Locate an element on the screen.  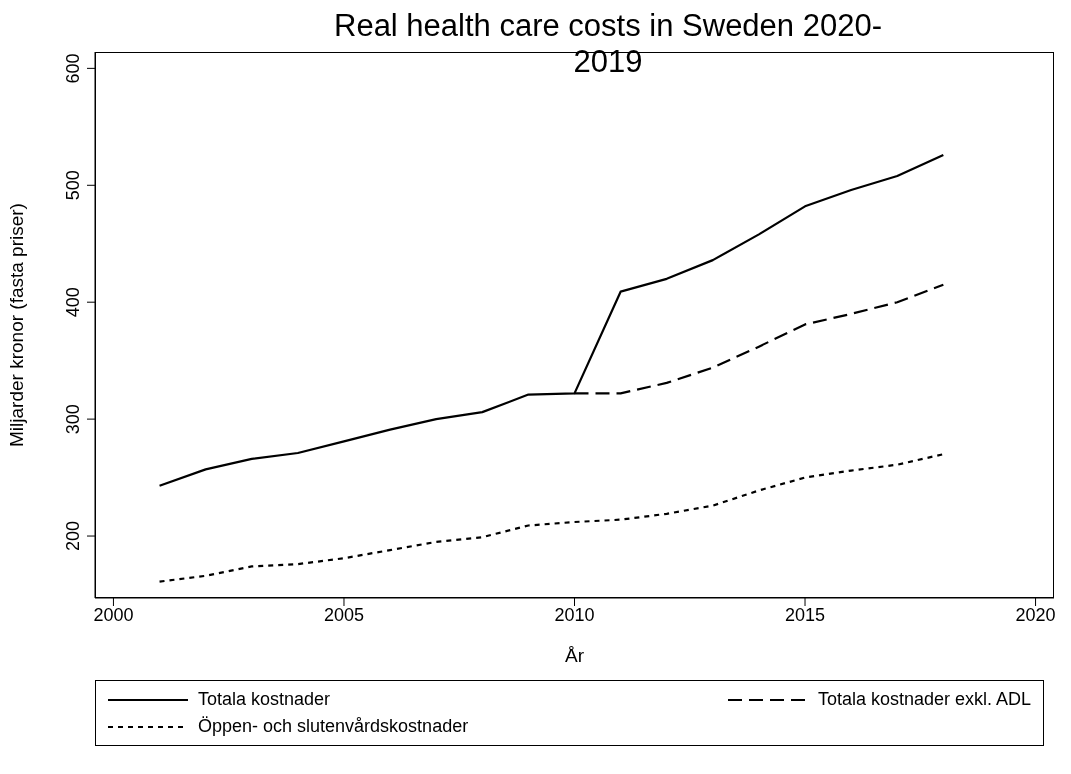
y-tick-label: 500 is located at coordinates (73, 185).